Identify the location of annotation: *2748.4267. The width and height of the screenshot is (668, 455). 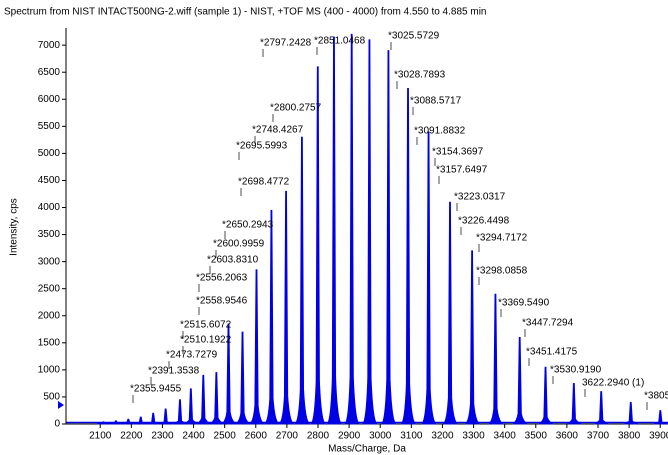
(278, 130).